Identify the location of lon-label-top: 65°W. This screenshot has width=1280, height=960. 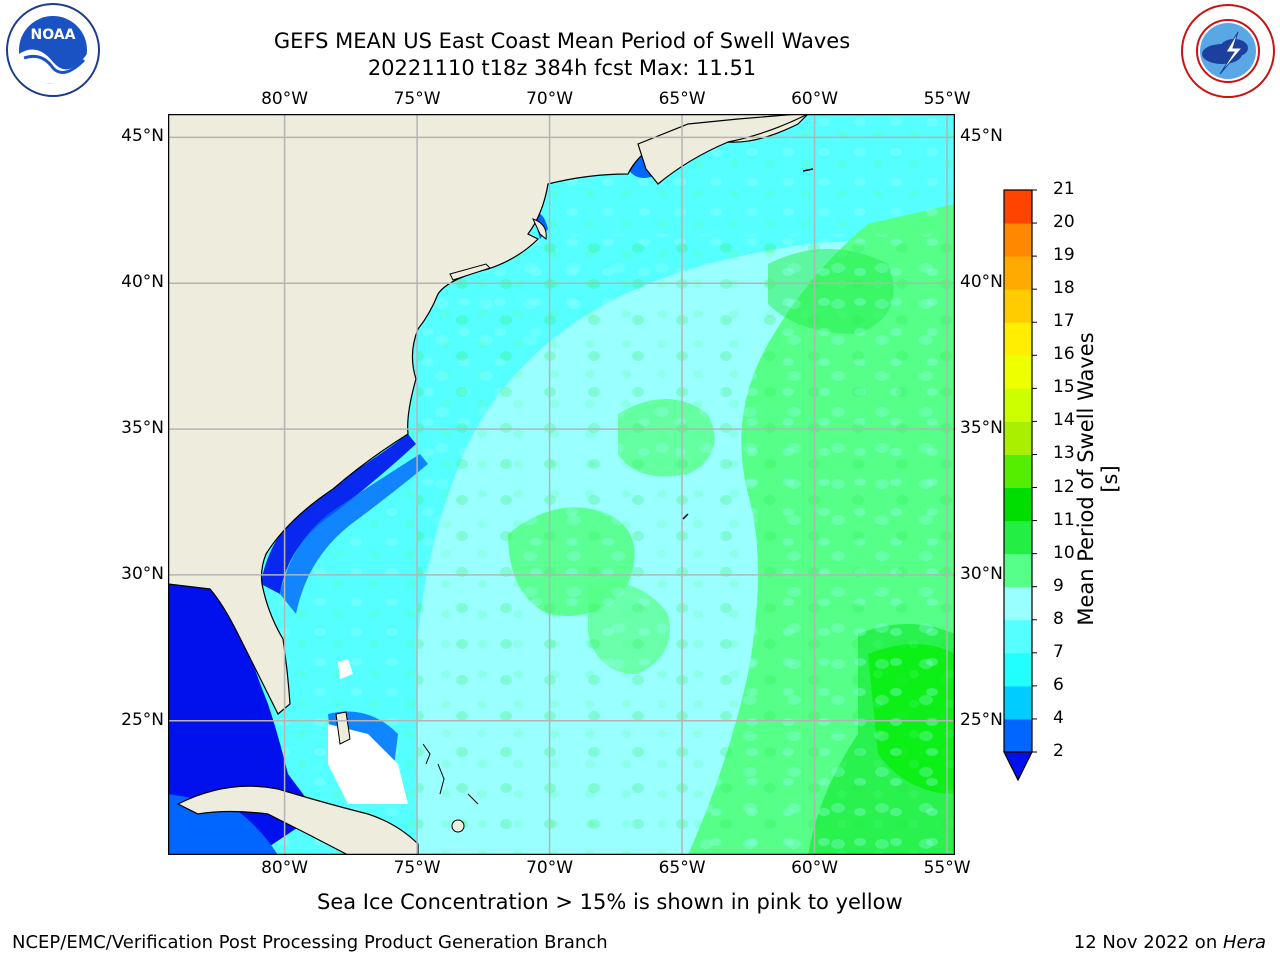
(682, 99).